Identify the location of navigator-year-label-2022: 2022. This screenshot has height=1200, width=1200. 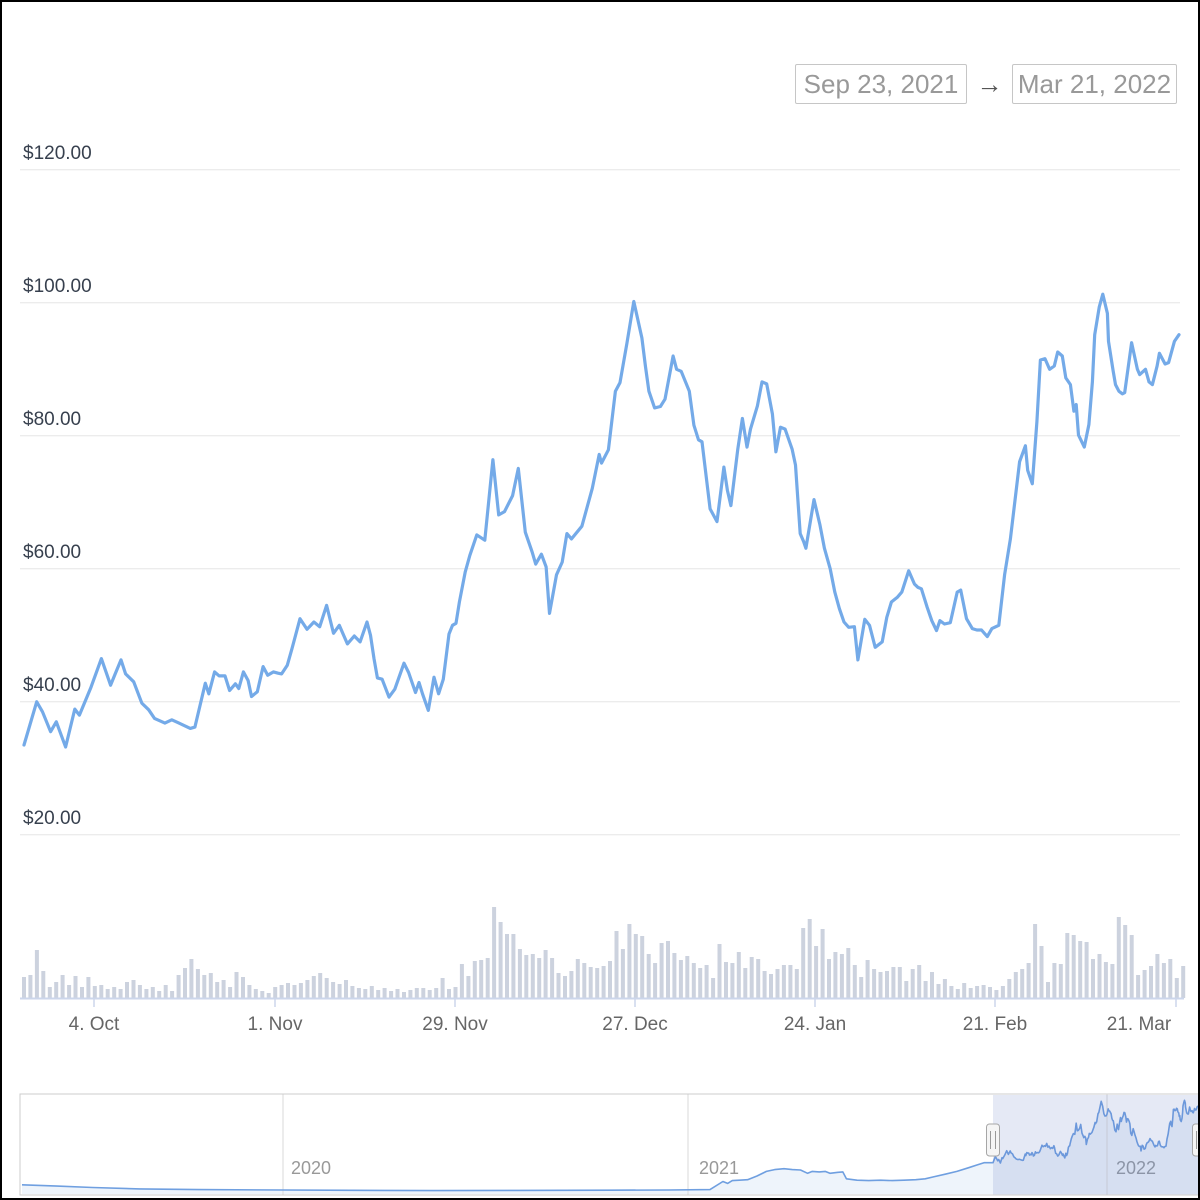
(1136, 1168).